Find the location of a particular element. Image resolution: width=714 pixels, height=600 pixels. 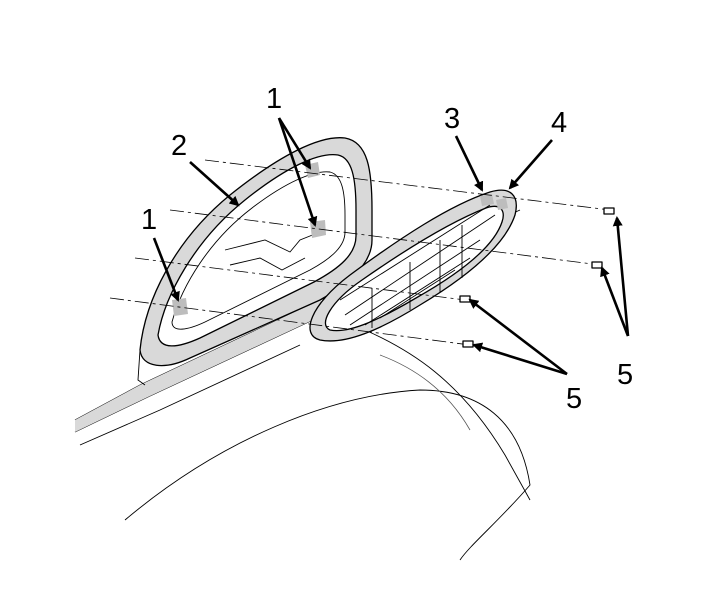

grille-cover is located at coordinates (413, 265).